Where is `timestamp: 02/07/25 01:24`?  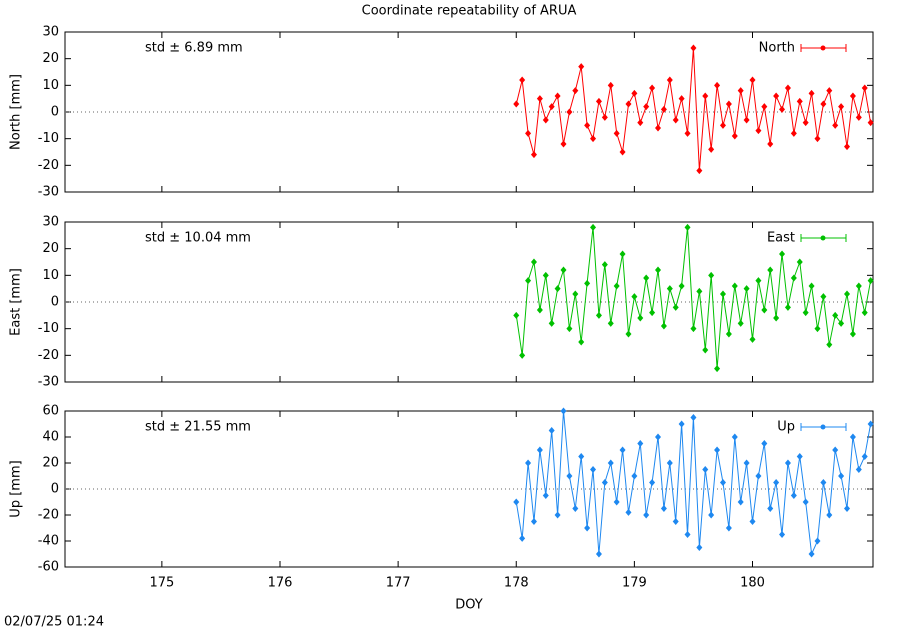 timestamp: 02/07/25 01:24 is located at coordinates (54, 622).